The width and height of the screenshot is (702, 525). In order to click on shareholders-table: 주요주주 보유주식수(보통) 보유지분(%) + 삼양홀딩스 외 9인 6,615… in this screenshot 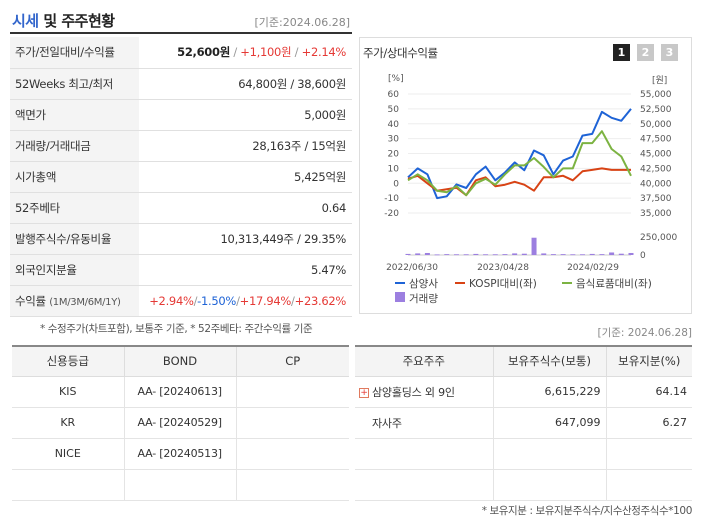, I will do `click(523, 423)`.